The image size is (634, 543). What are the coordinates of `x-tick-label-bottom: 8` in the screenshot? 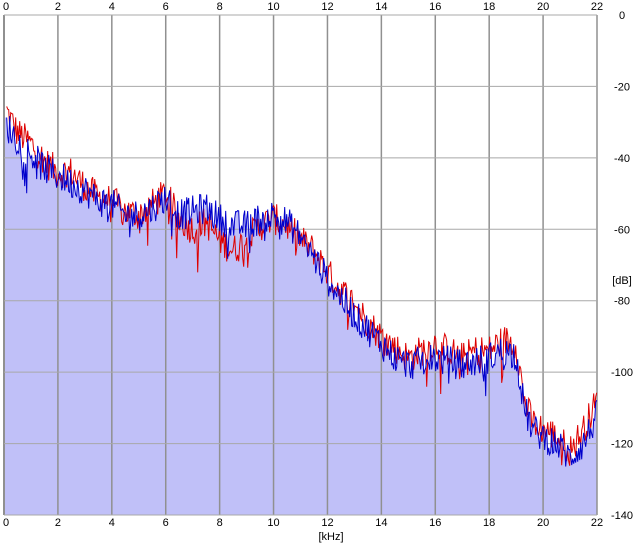 It's located at (220, 523).